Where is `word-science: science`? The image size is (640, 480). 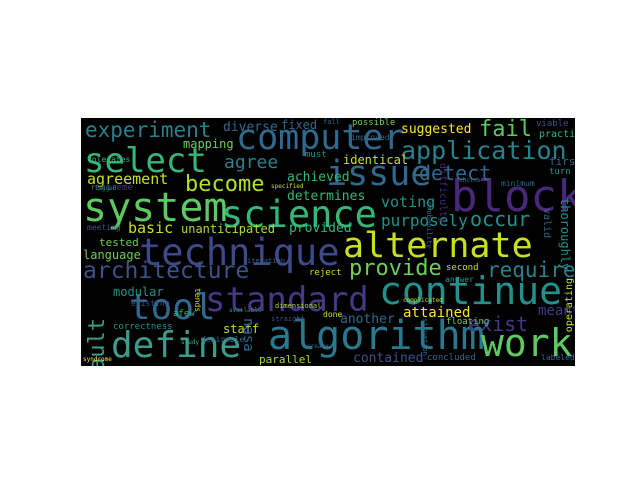
word-science: science is located at coordinates (299, 214).